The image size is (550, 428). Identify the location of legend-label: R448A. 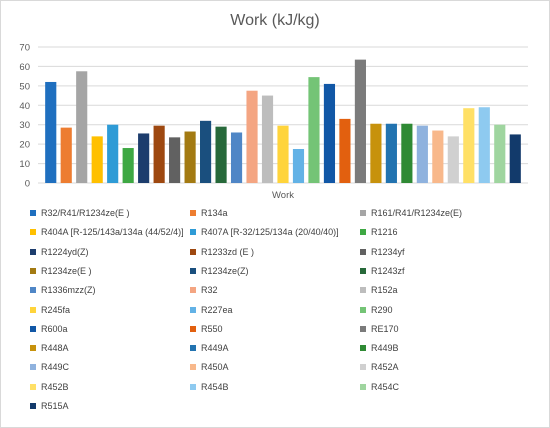
(55, 348).